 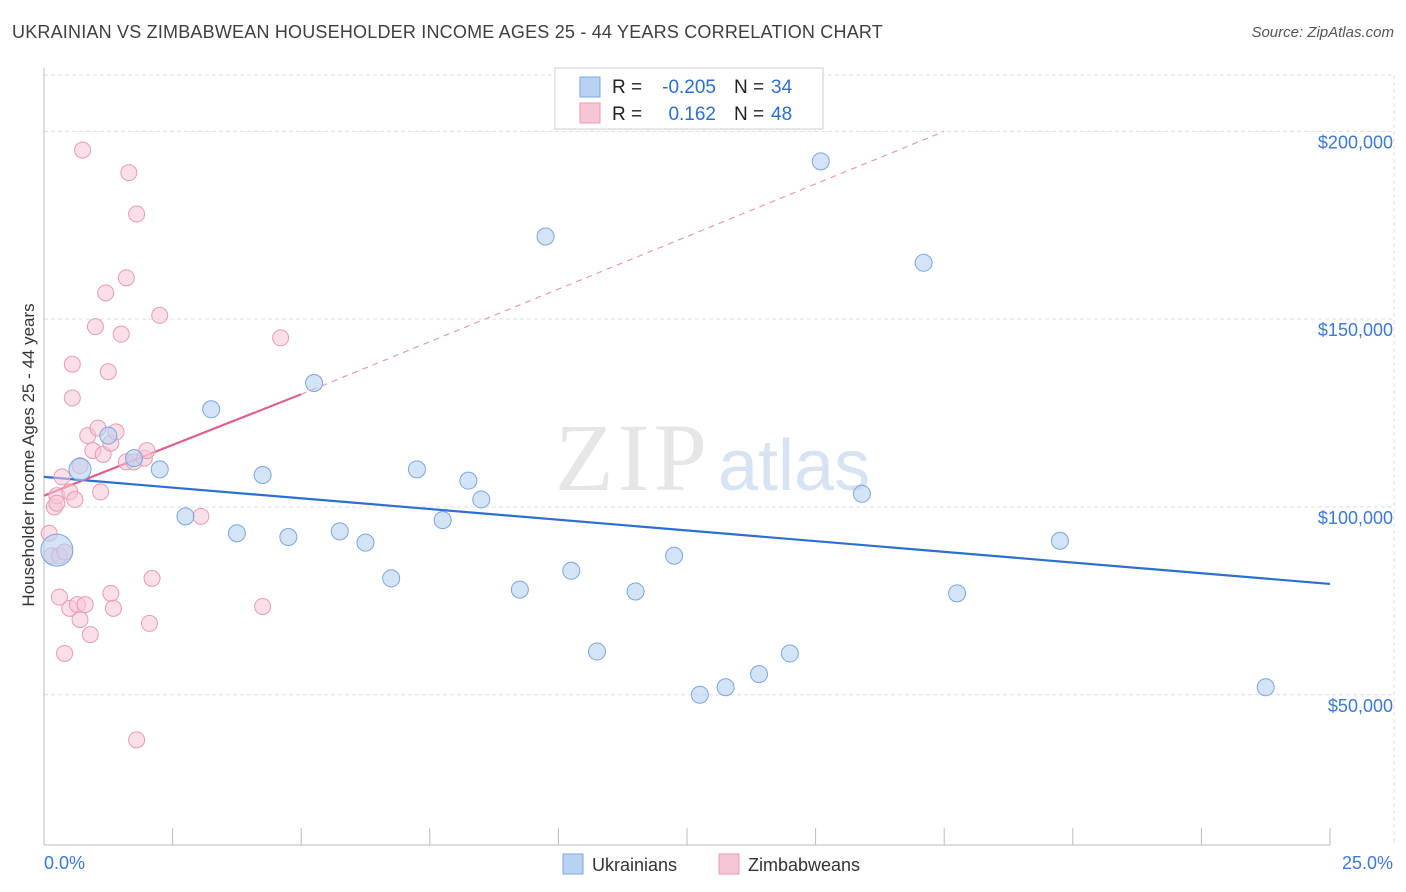 I want to click on legend-n-label-2: N =, so click(x=749, y=114).